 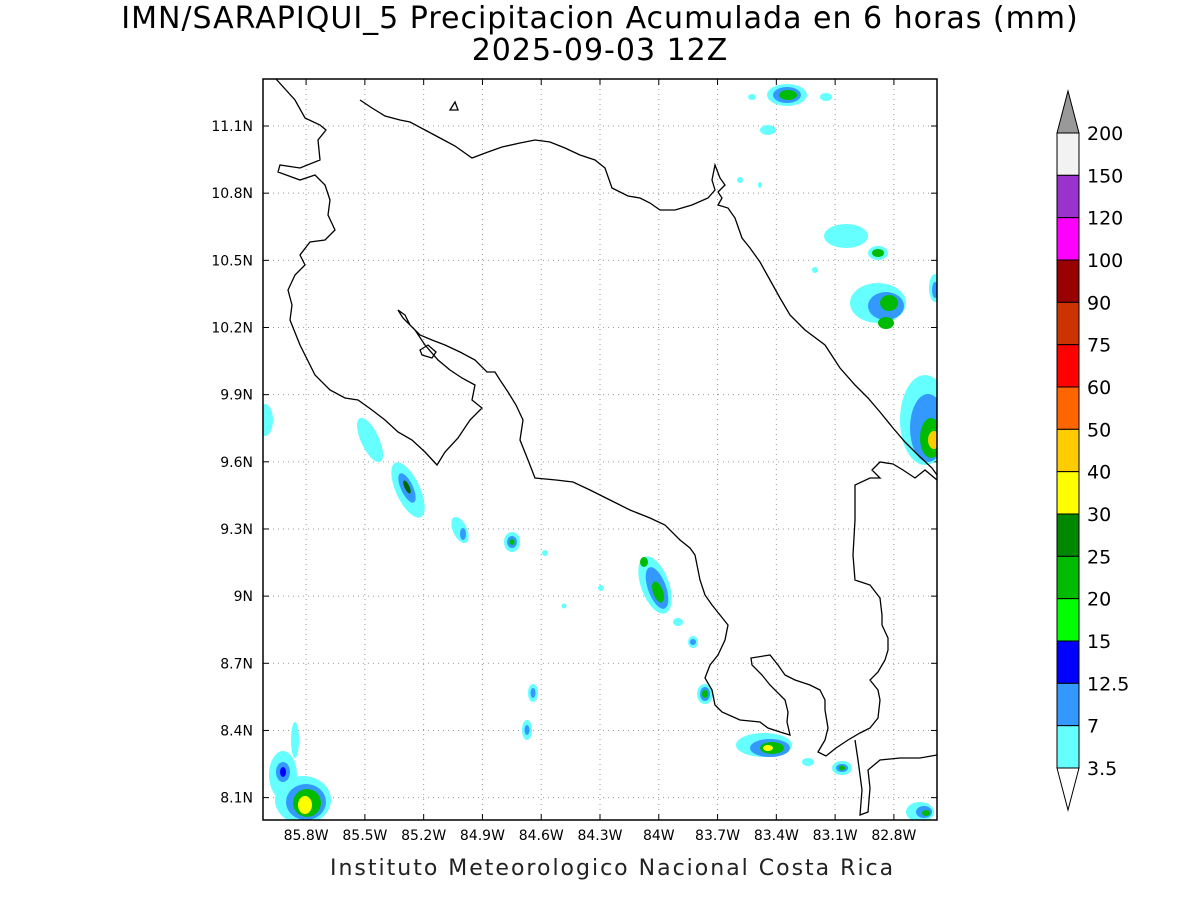 I want to click on colorbar-label: 40, so click(x=1099, y=473).